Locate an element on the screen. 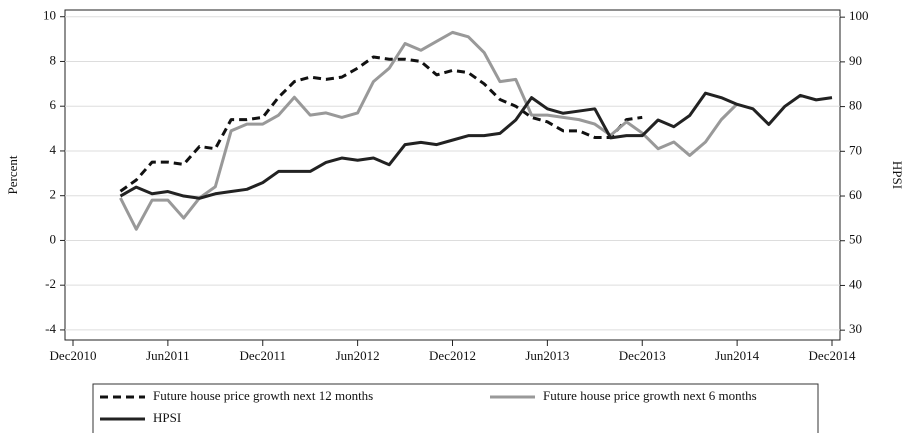  y2-tick-label: 40 is located at coordinates (855, 283).